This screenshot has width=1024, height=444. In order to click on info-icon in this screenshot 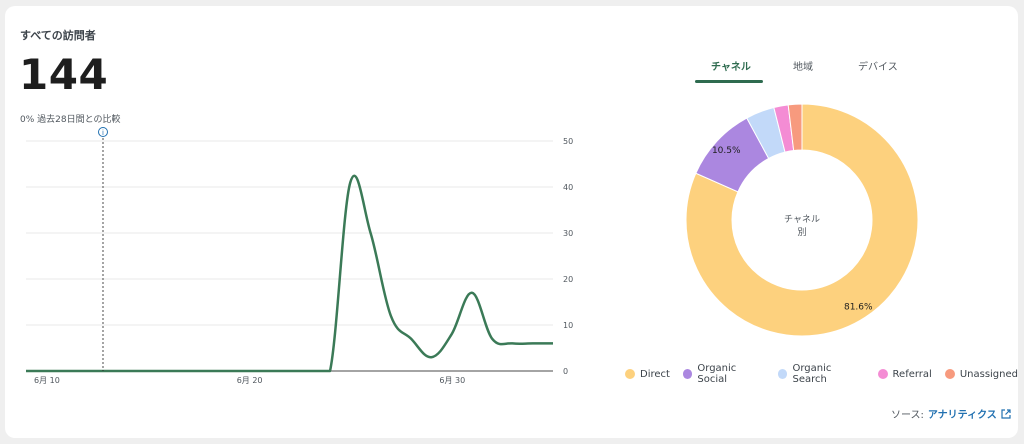, I will do `click(103, 132)`.